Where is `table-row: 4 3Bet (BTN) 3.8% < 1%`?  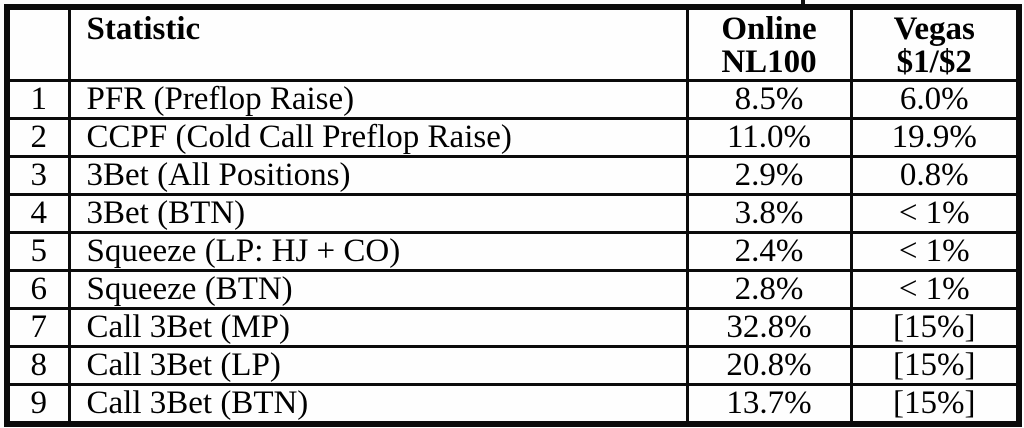
table-row: 4 3Bet (BTN) 3.8% < 1% is located at coordinates (513, 213).